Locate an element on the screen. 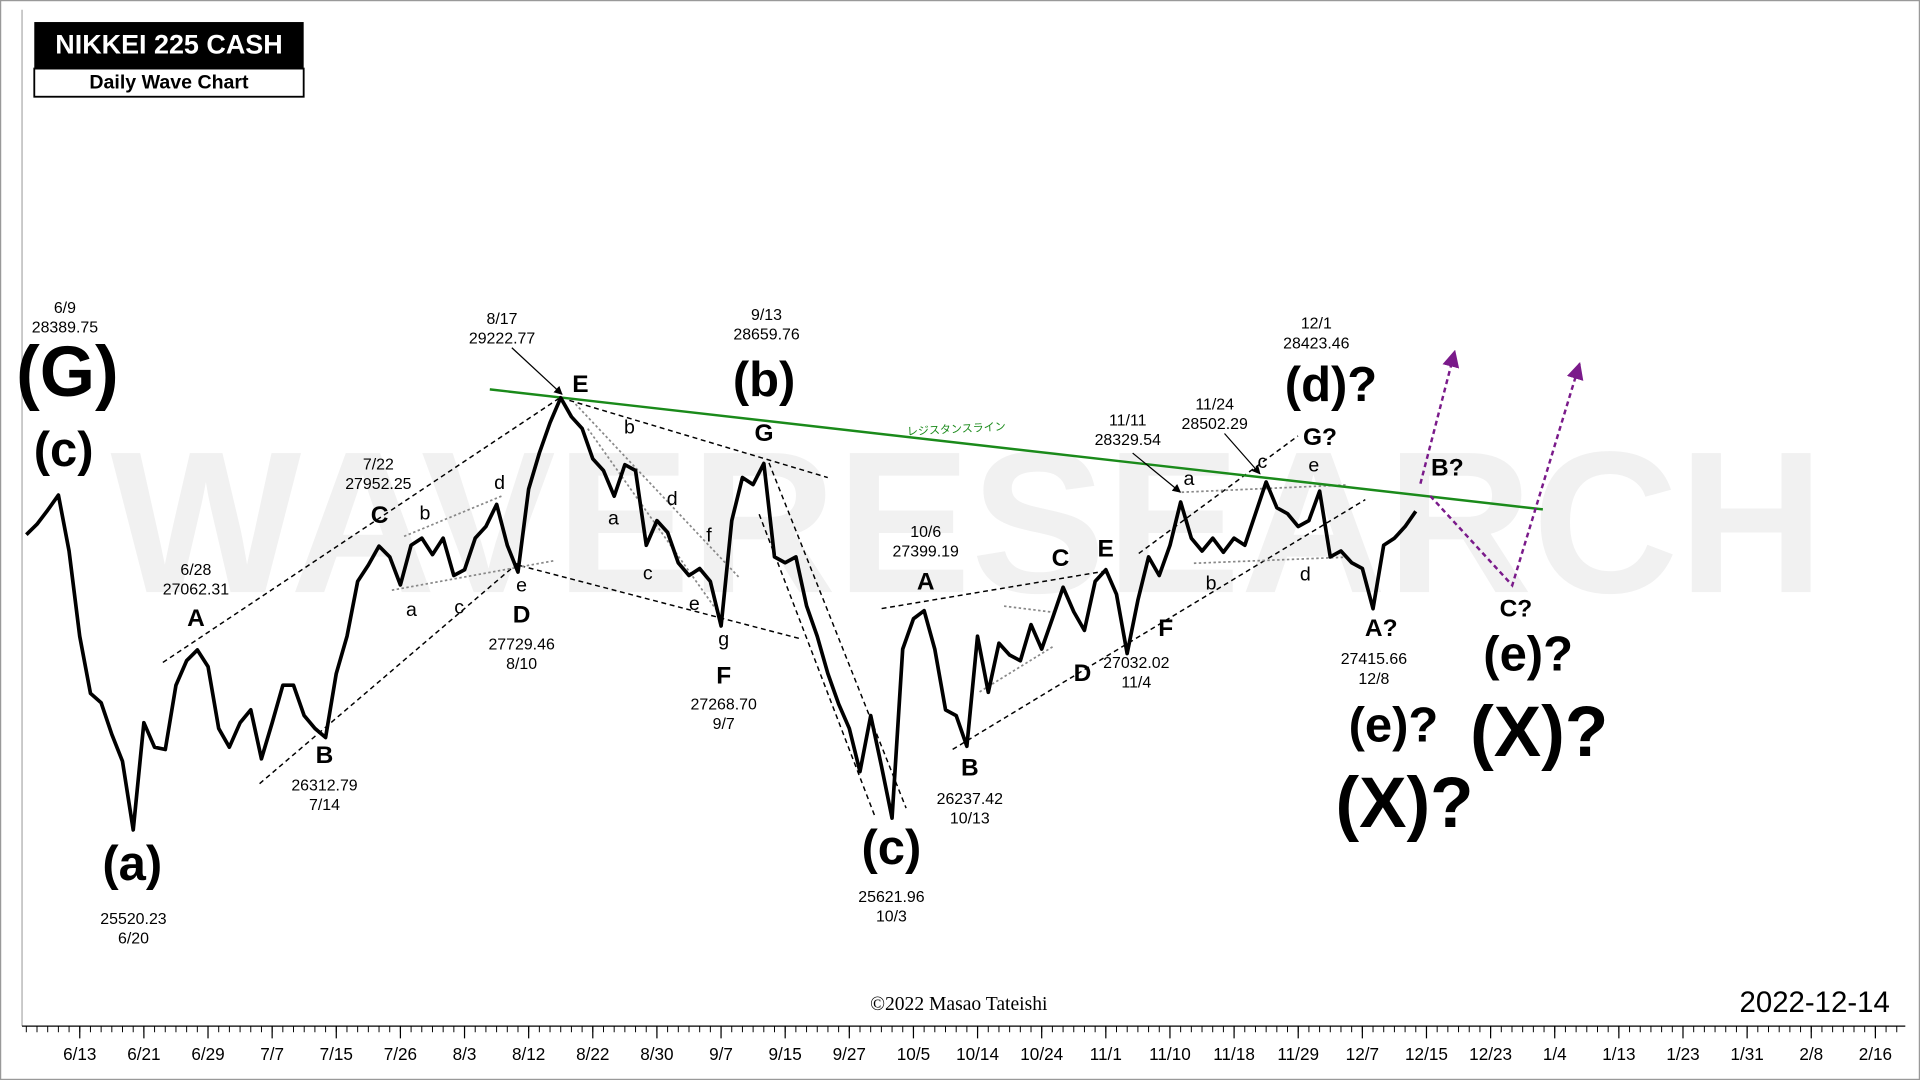 This screenshot has height=1080, width=1920. annotation: C? is located at coordinates (1516, 608).